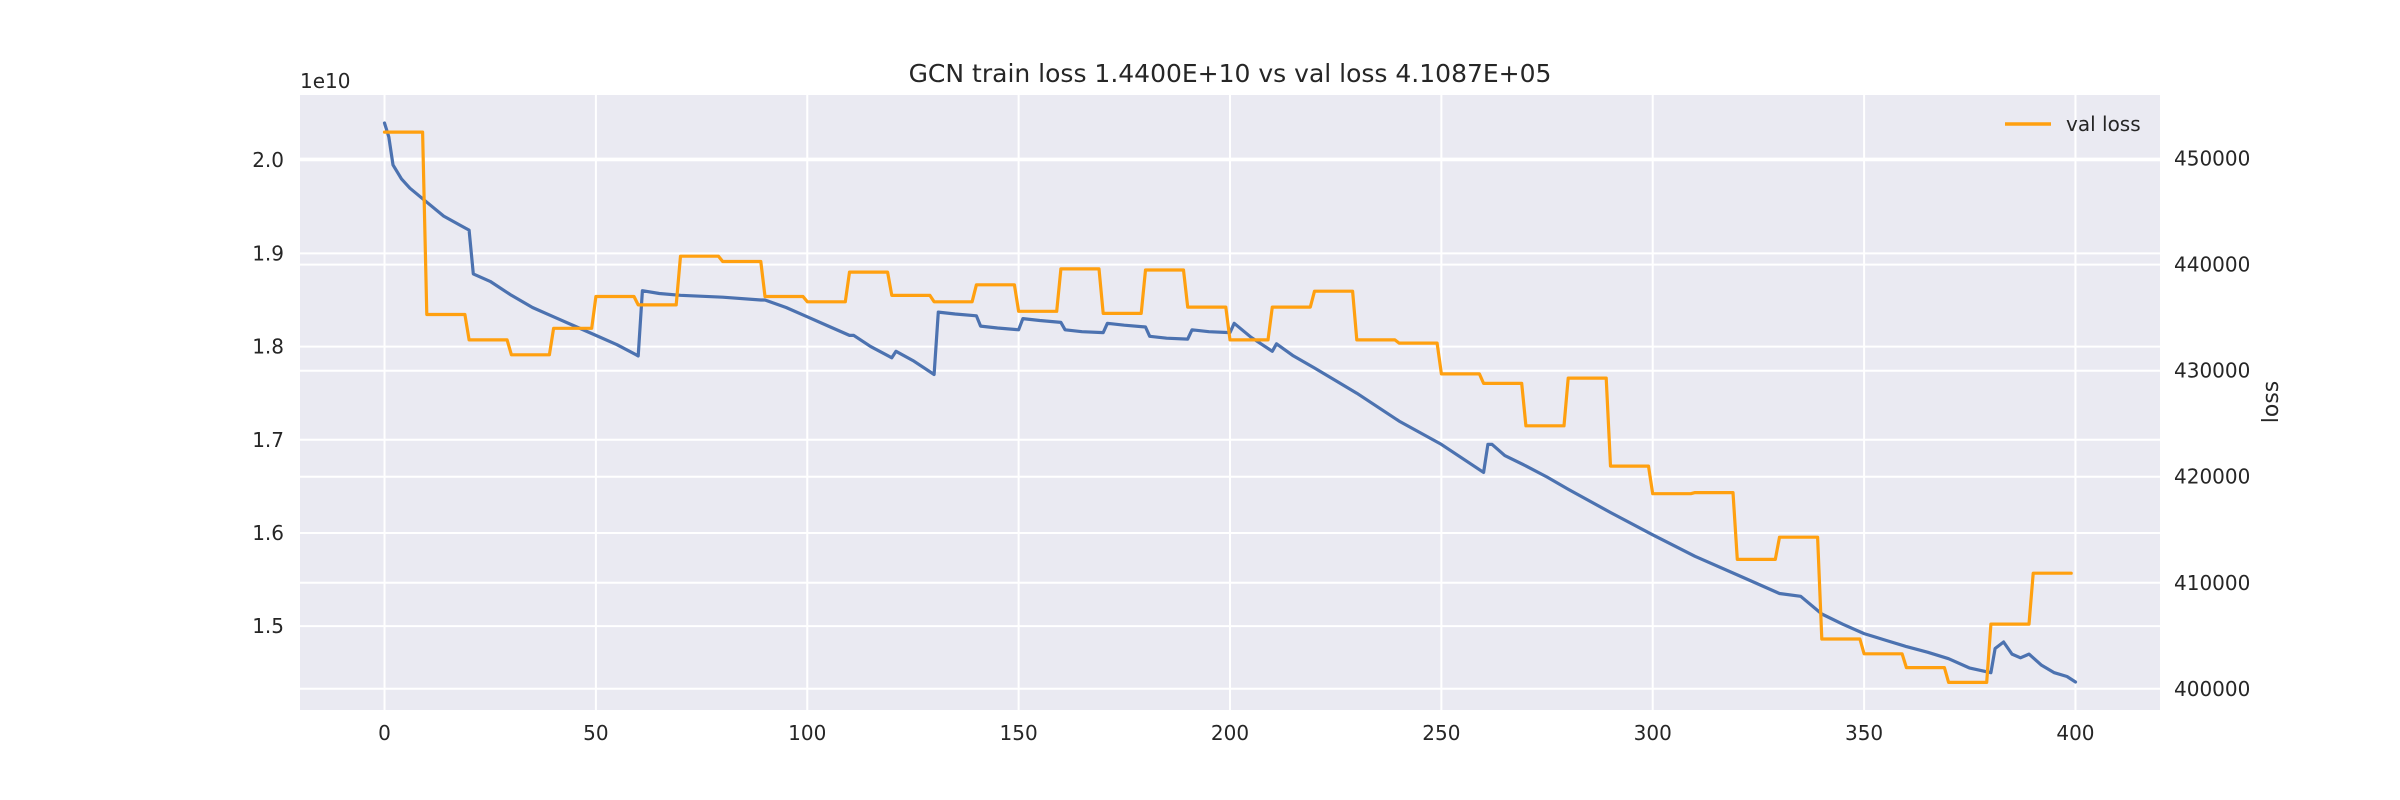  I want to click on x-tick-label: 50, so click(595, 733).